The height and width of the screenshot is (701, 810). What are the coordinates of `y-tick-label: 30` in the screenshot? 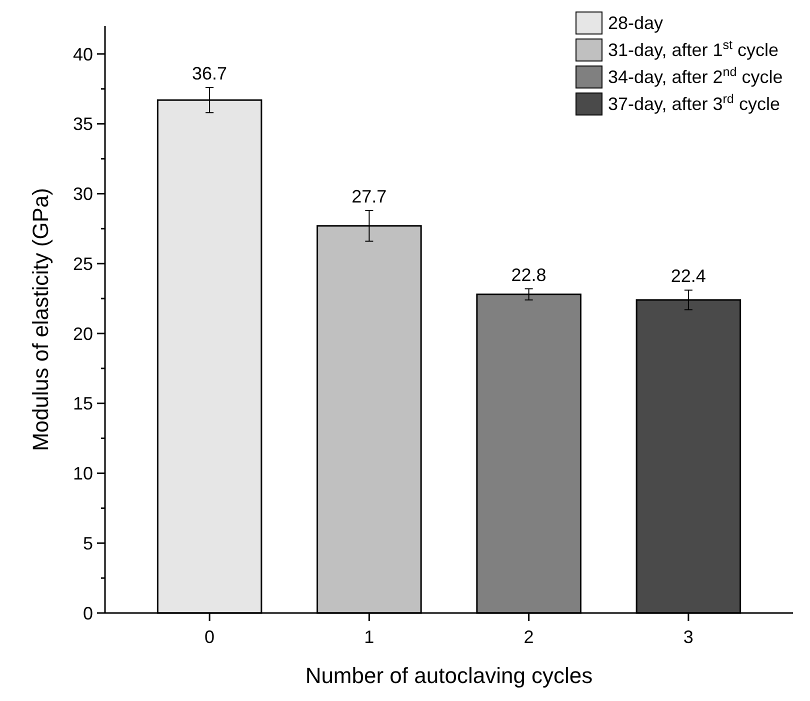 It's located at (82, 194).